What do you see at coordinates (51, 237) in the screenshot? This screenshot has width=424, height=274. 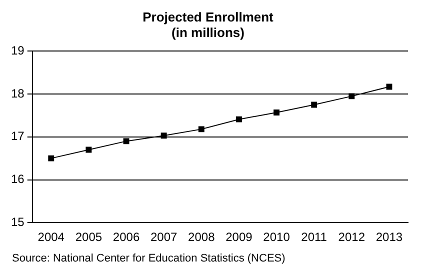 I see `x-tick-label: 2004` at bounding box center [51, 237].